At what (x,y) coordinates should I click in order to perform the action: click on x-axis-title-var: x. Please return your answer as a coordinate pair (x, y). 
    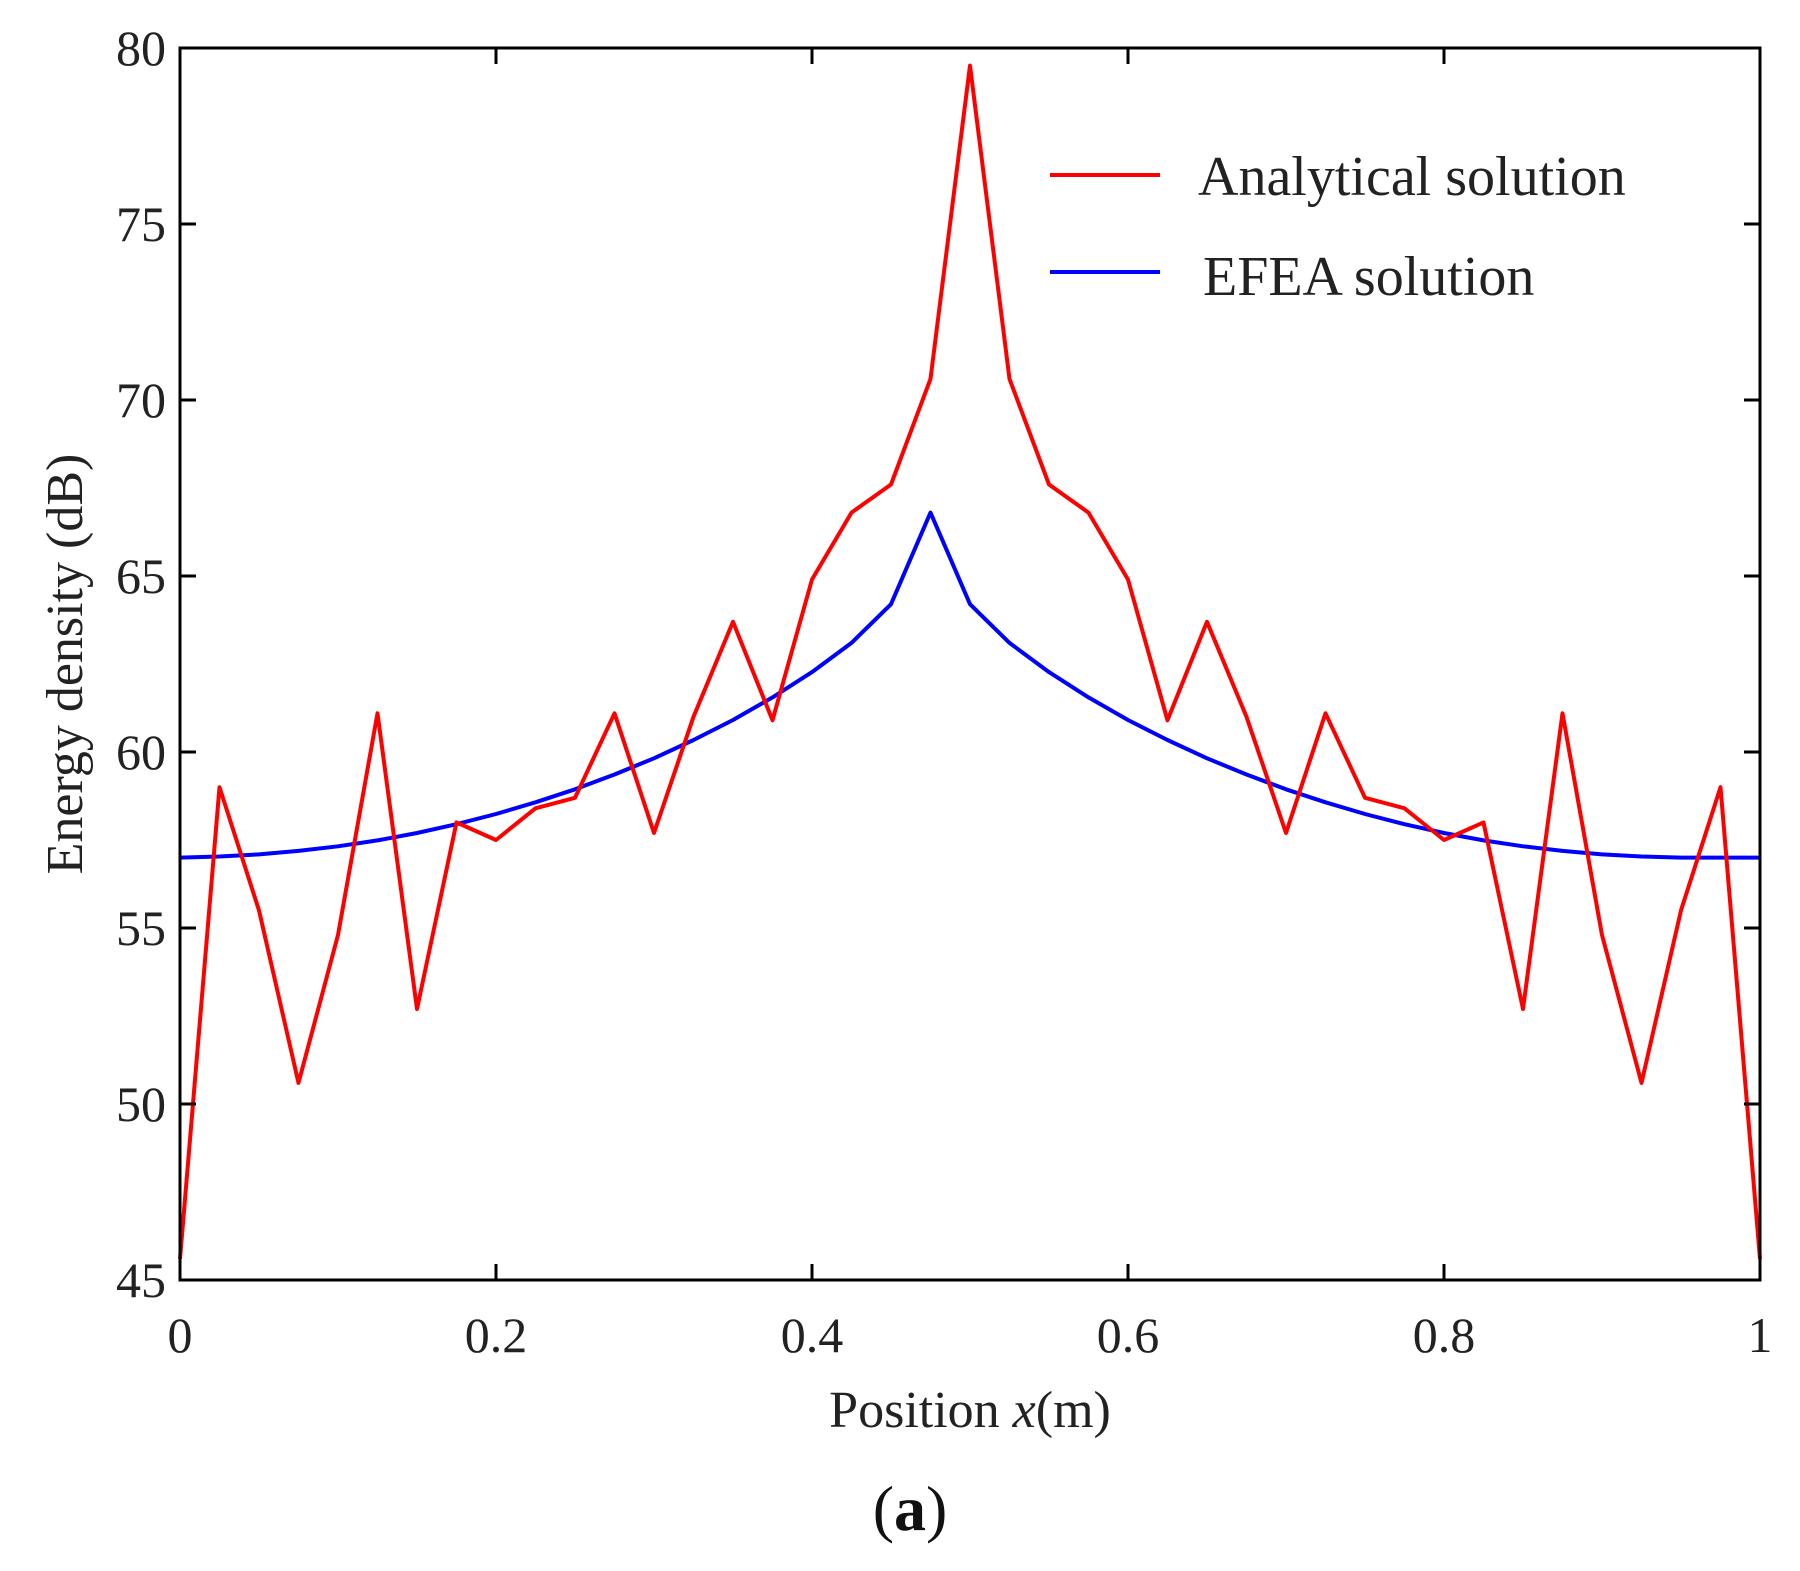
    Looking at the image, I should click on (1024, 1410).